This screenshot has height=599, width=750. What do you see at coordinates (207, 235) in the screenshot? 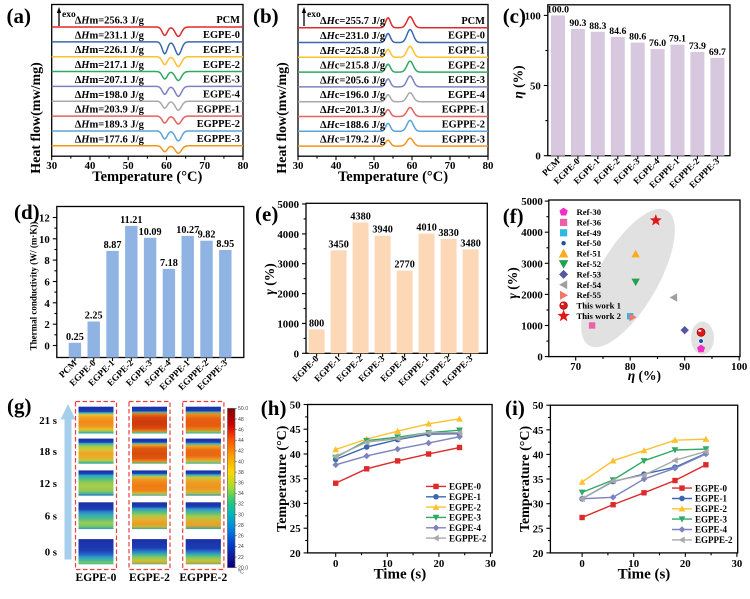
I see `svg-text: 9.82` at bounding box center [207, 235].